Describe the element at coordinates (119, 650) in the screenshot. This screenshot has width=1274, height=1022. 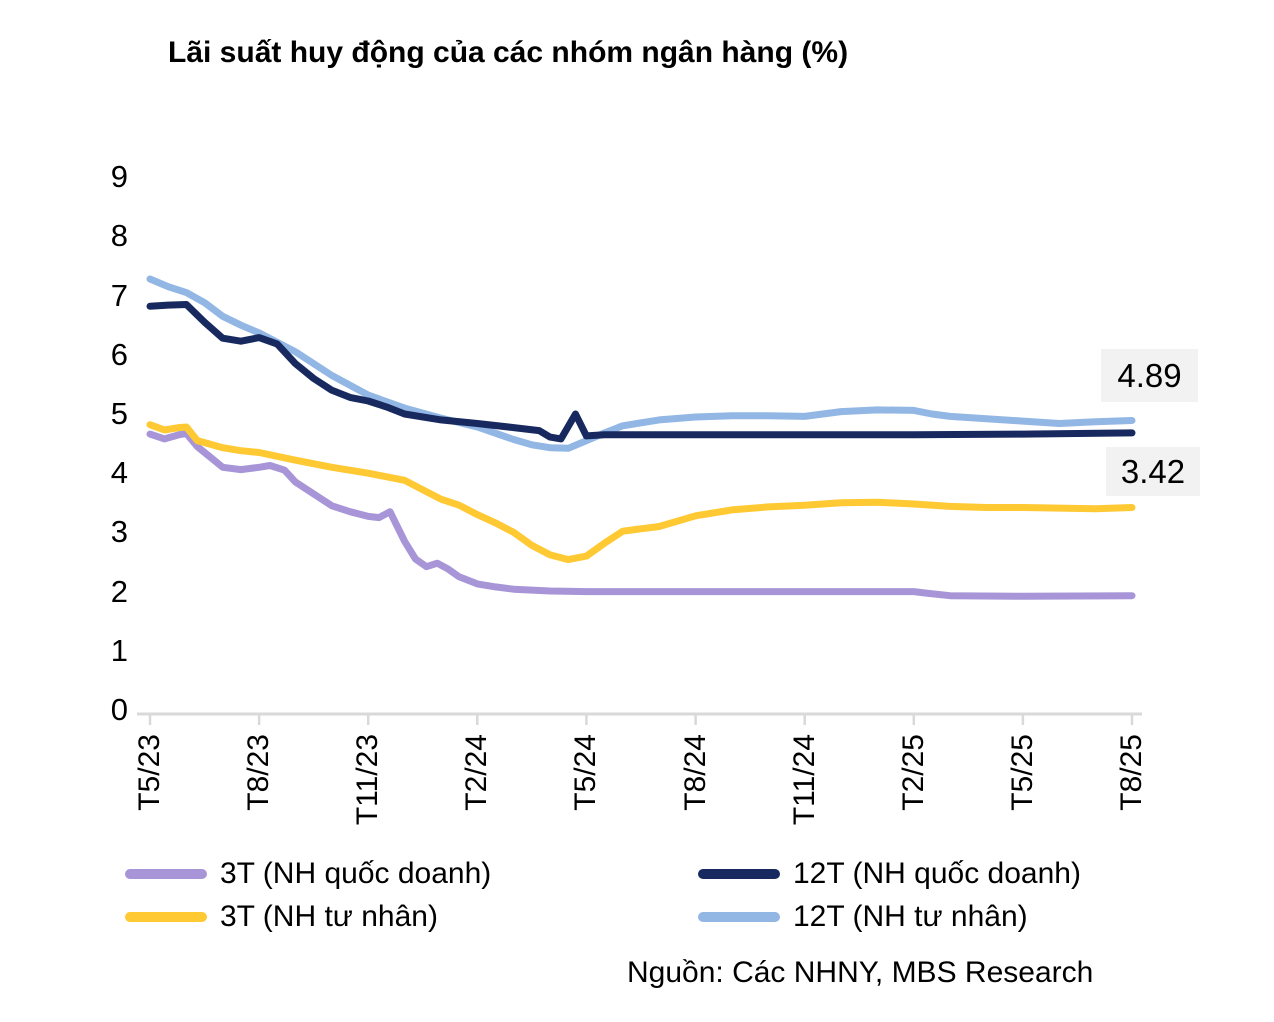
I see `y-tick-label: 1` at that location.